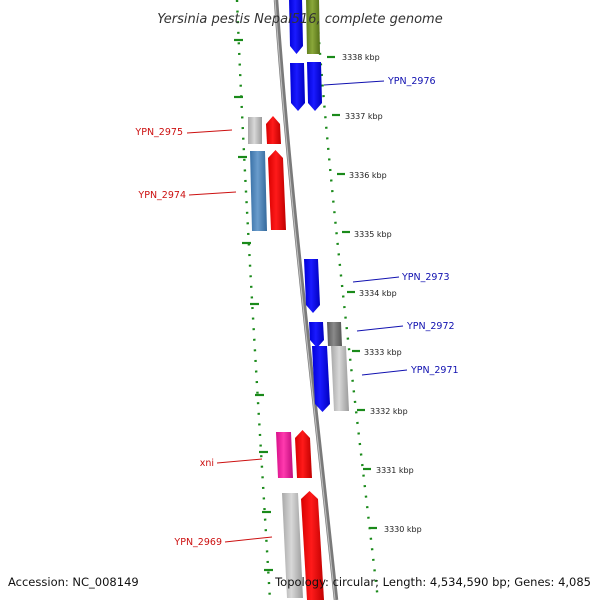 The width and height of the screenshot is (600, 600). What do you see at coordinates (378, 293) in the screenshot?
I see `tick-label: 3334 kbp` at bounding box center [378, 293].